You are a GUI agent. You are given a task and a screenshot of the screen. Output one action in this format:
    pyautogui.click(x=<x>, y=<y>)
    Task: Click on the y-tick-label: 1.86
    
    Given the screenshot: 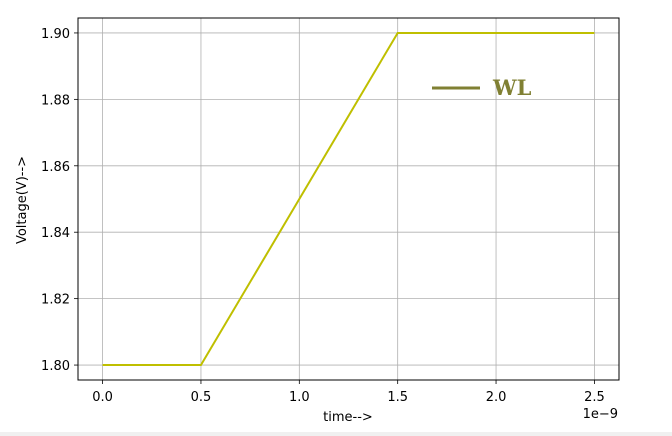 What is the action you would take?
    pyautogui.click(x=55, y=167)
    